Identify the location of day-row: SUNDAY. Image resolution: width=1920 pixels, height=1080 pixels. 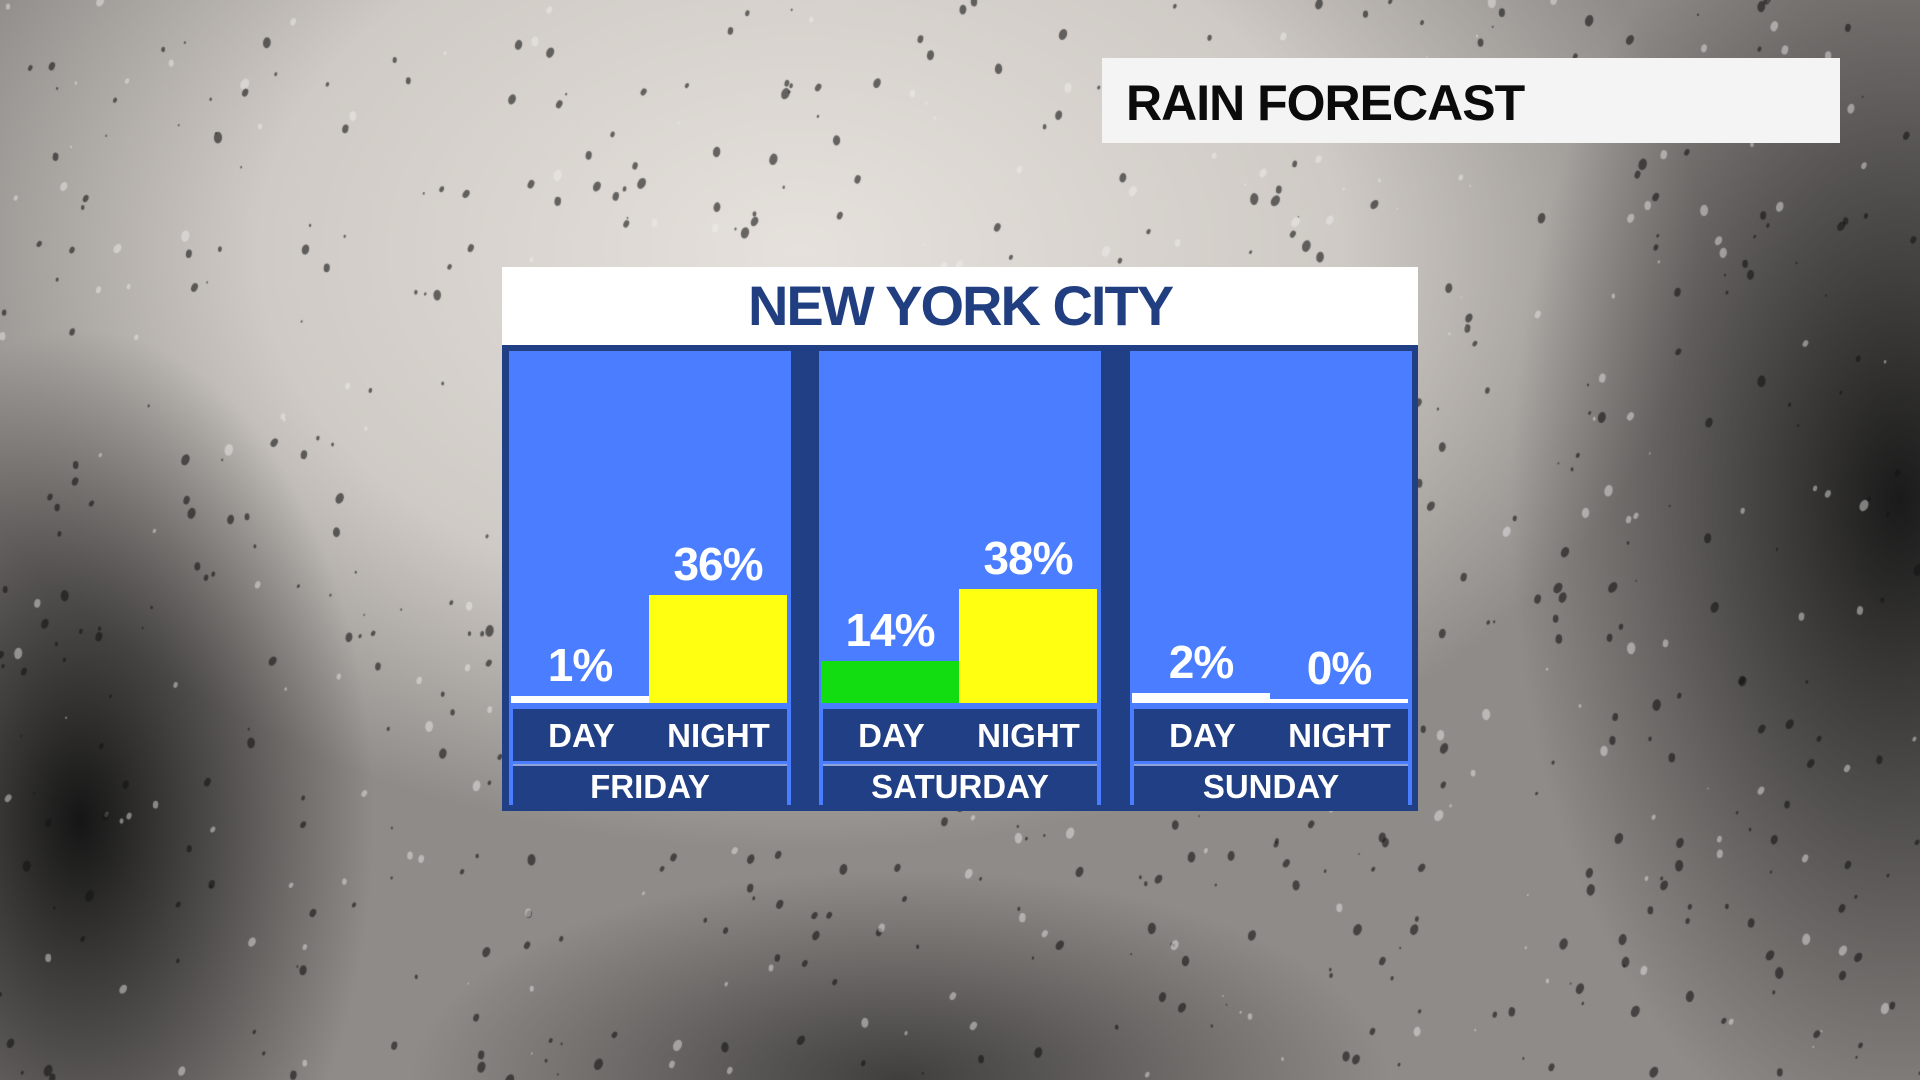
(1271, 786).